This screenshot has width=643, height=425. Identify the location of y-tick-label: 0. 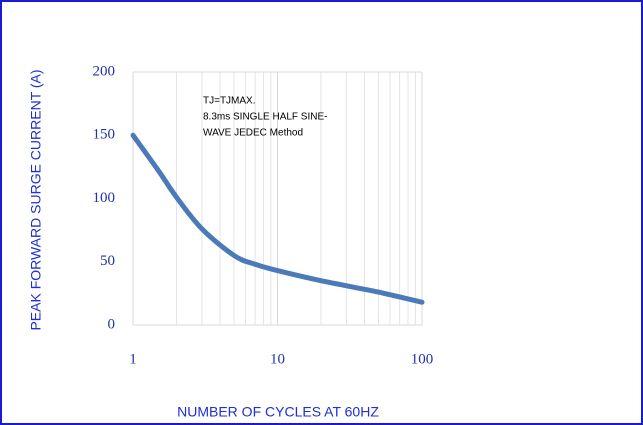
(112, 324).